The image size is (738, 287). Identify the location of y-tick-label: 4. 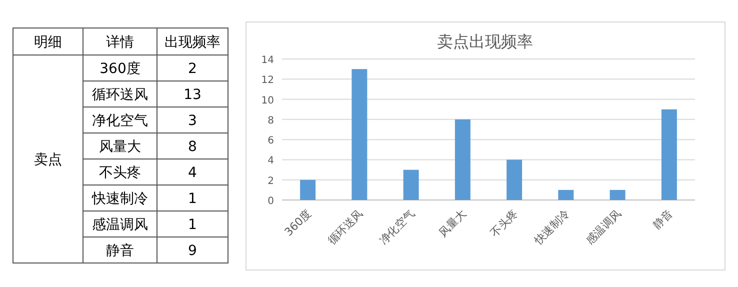
(271, 161).